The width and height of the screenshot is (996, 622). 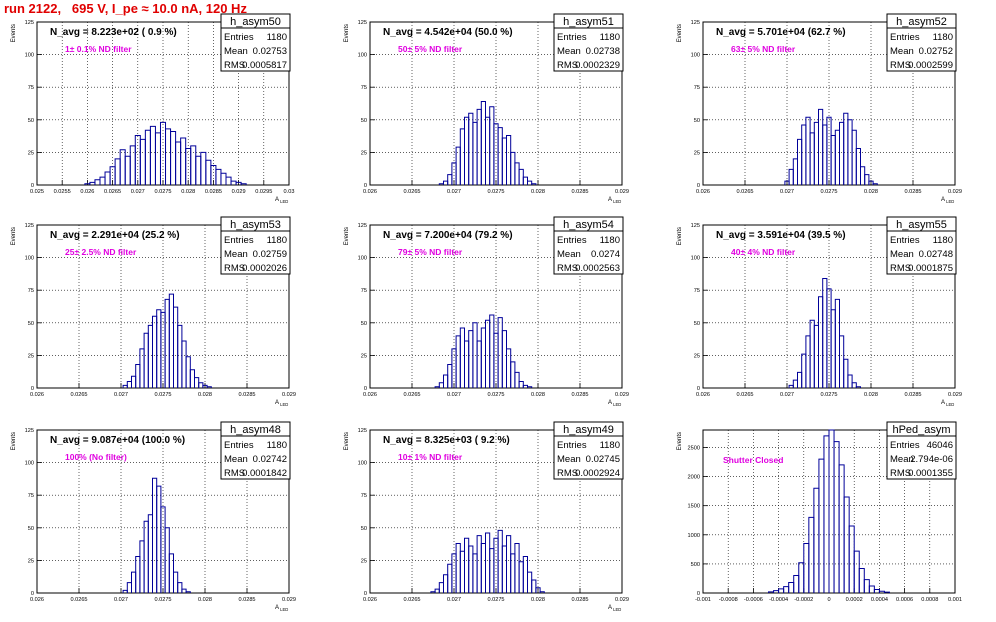 I want to click on n-avg-label: N_avg = 8.325e+03 ( 9.2 %), so click(x=446, y=440).